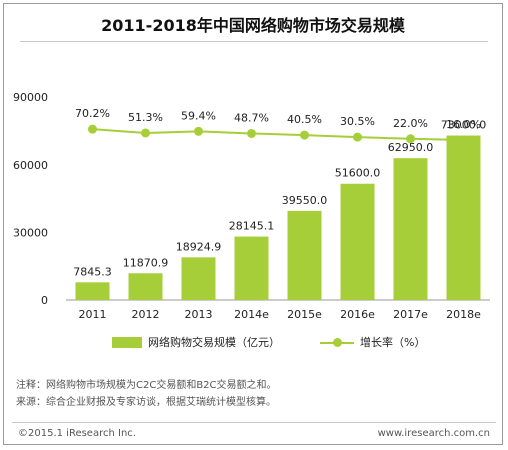 This screenshot has width=508, height=450. What do you see at coordinates (358, 173) in the screenshot?
I see `bar-value-label: 51600.0` at bounding box center [358, 173].